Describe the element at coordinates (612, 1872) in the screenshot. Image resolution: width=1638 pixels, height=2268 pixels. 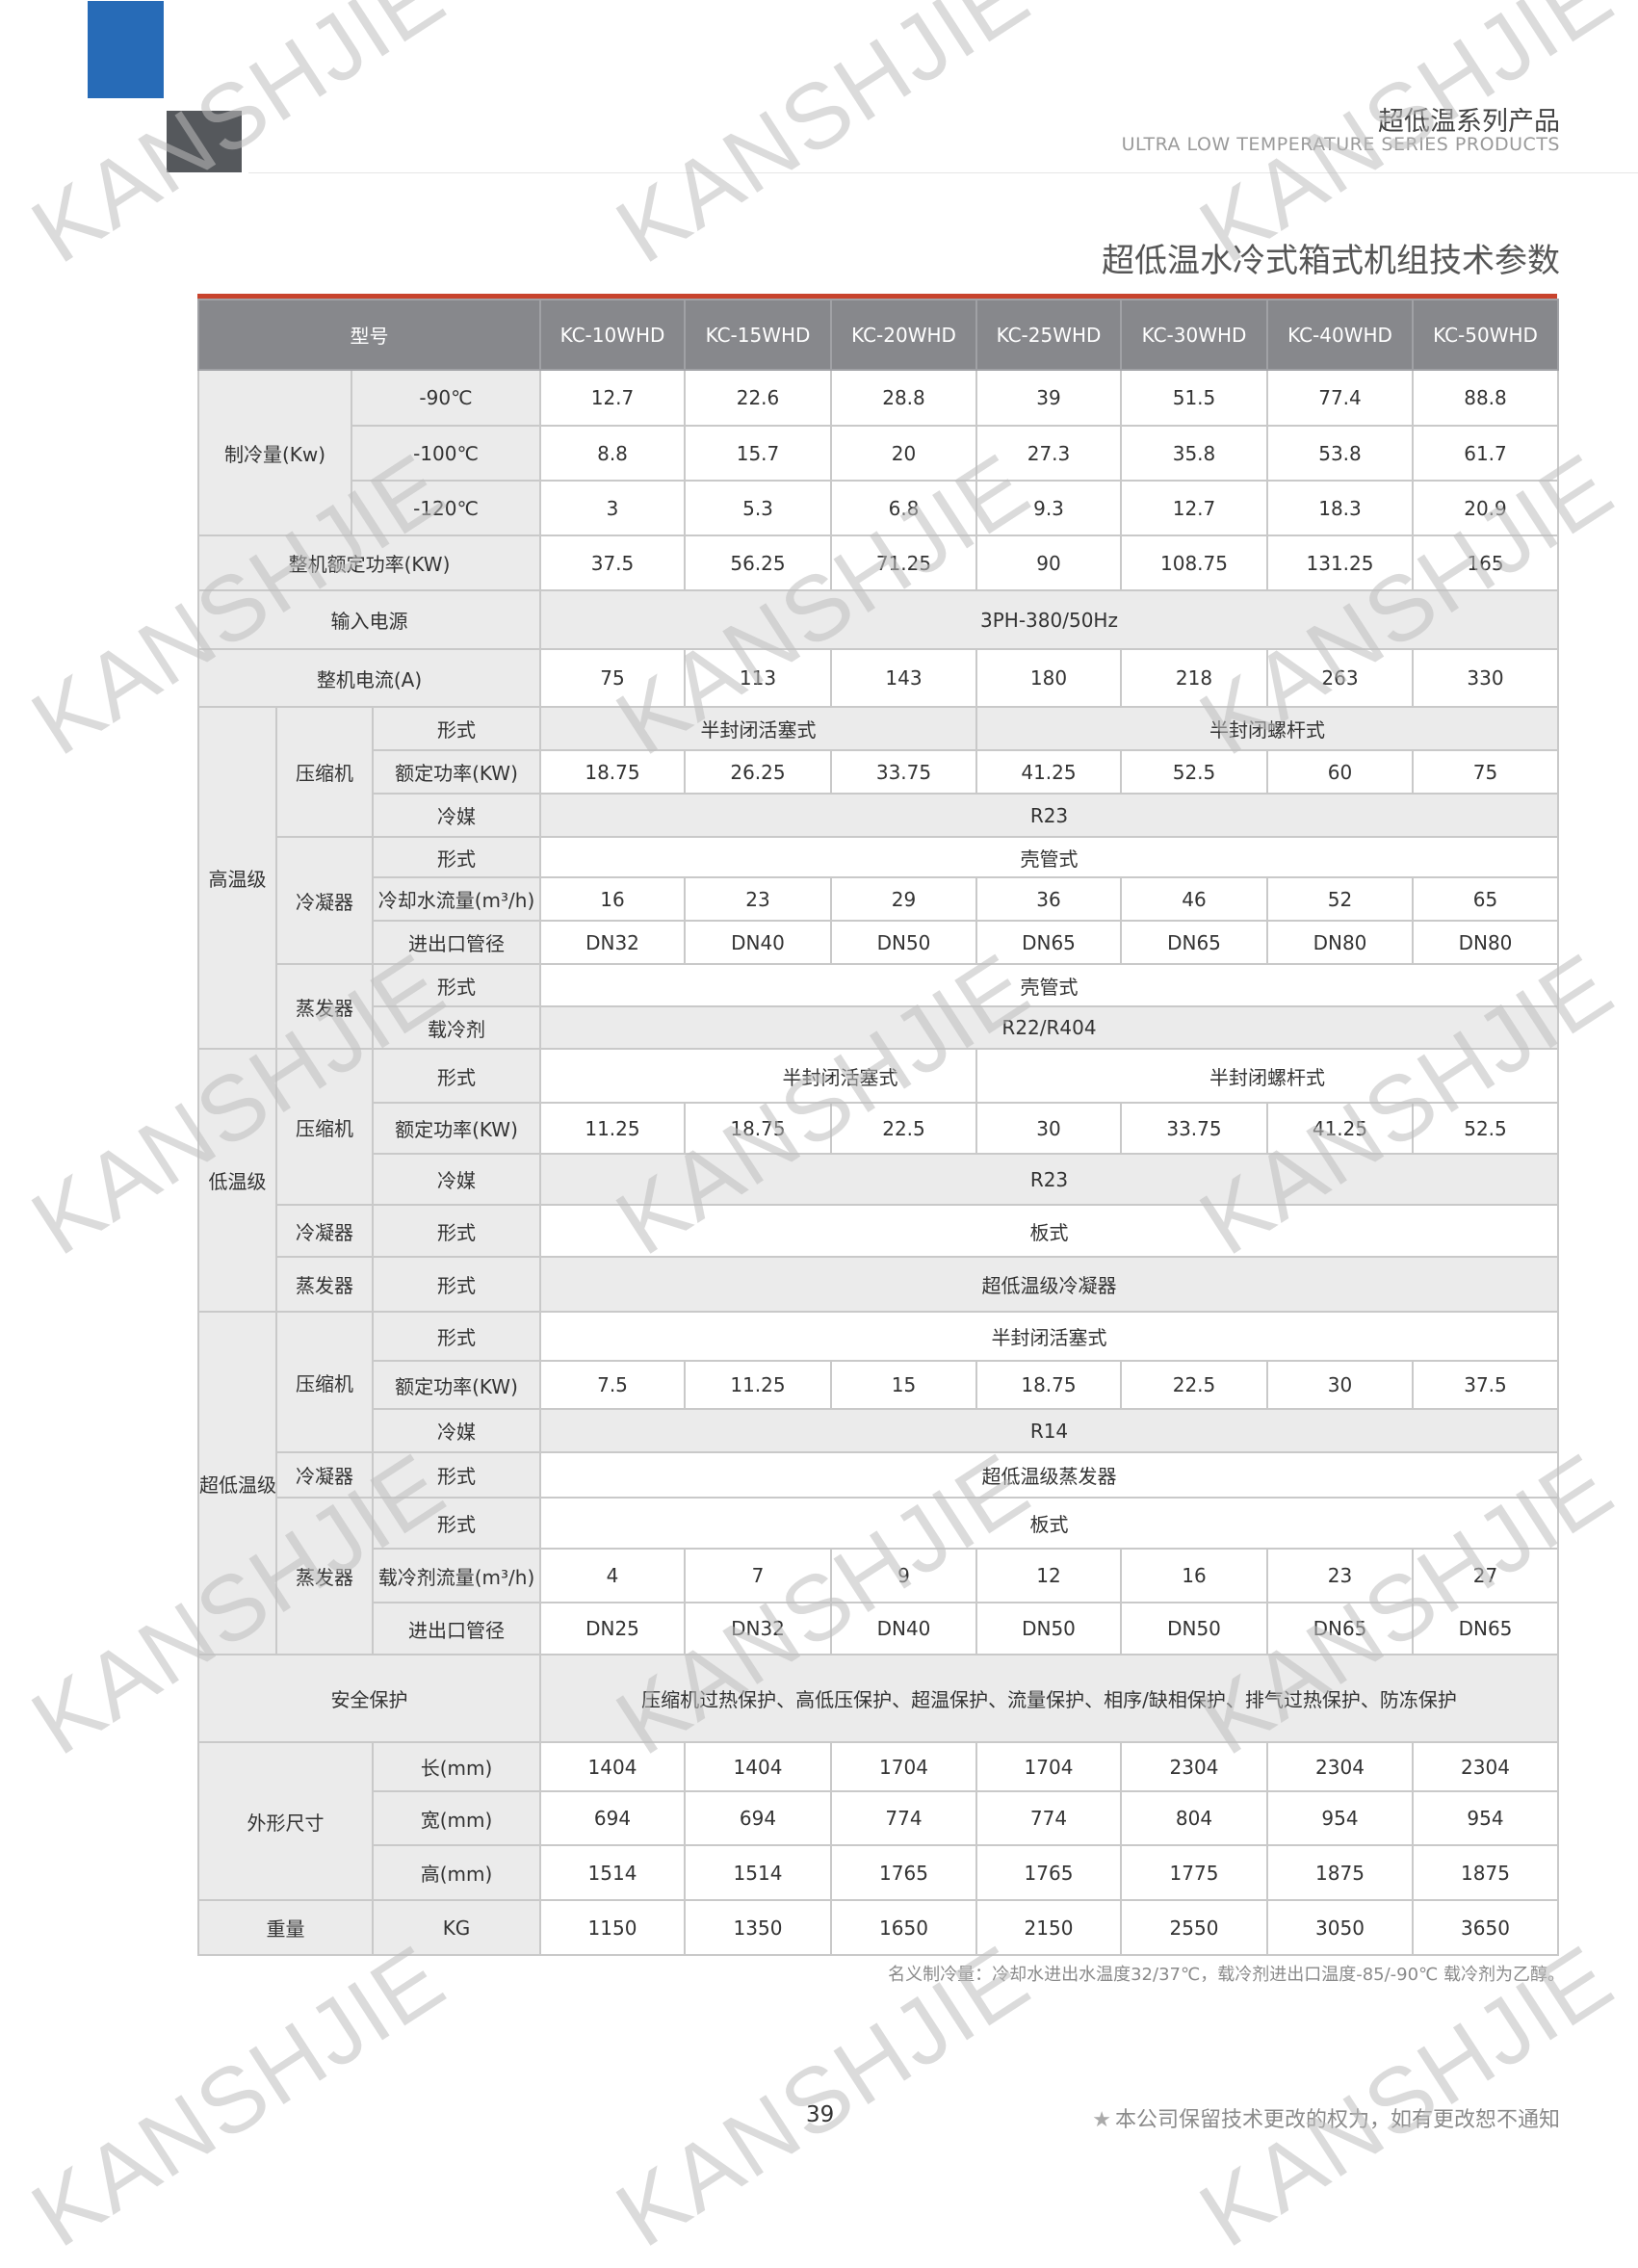
I see `value-cell: 1514` at that location.